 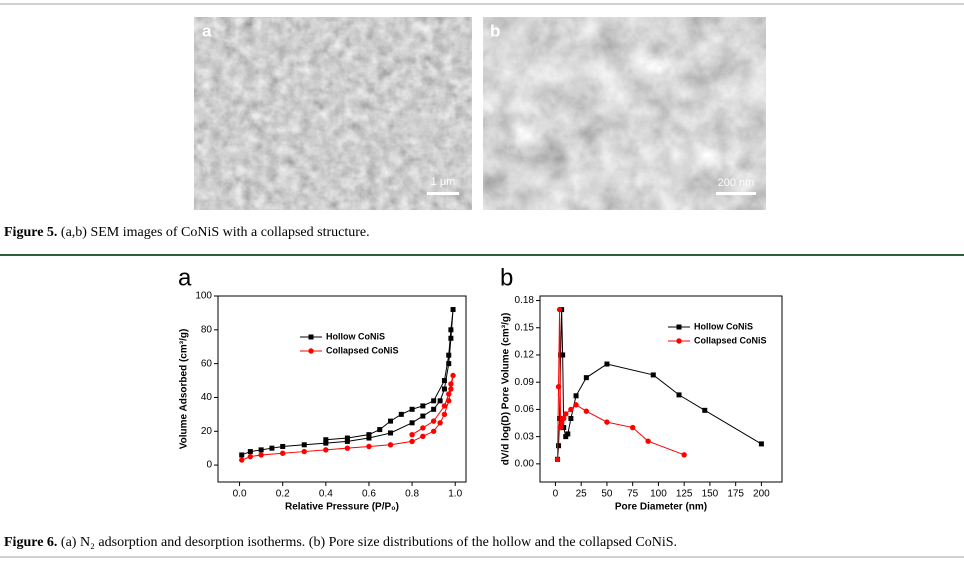 I want to click on x-tick-label: 150, so click(x=710, y=494).